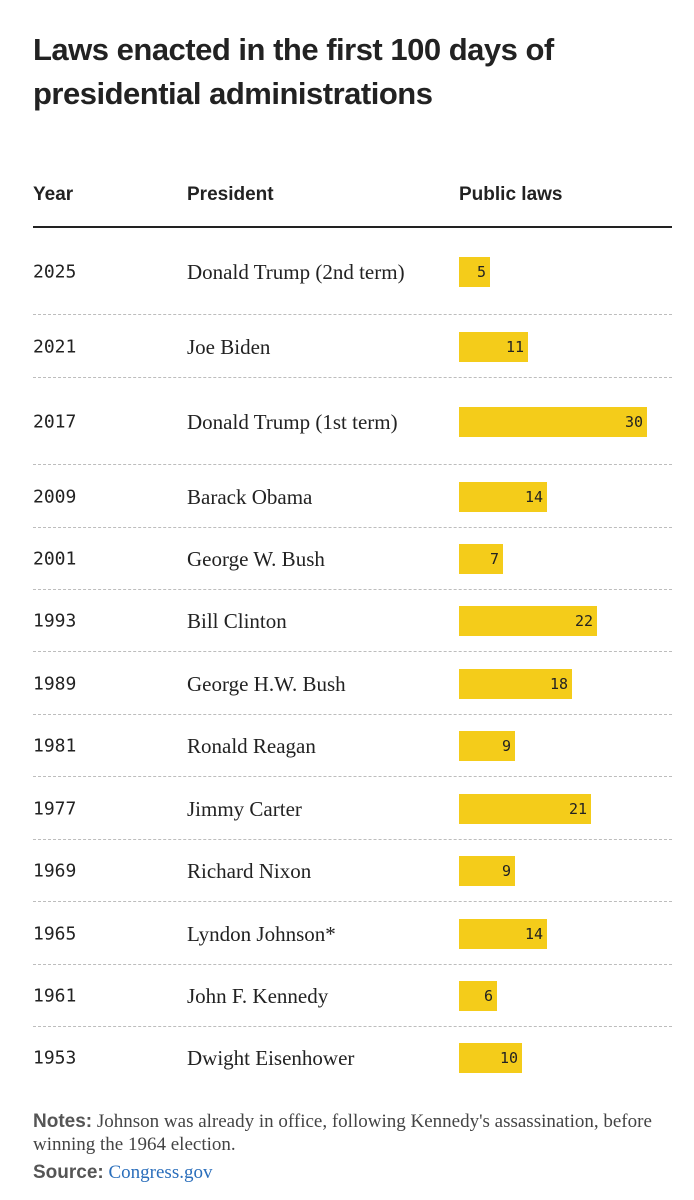 The image size is (694, 1200). Describe the element at coordinates (481, 559) in the screenshot. I see `bar: 7` at that location.